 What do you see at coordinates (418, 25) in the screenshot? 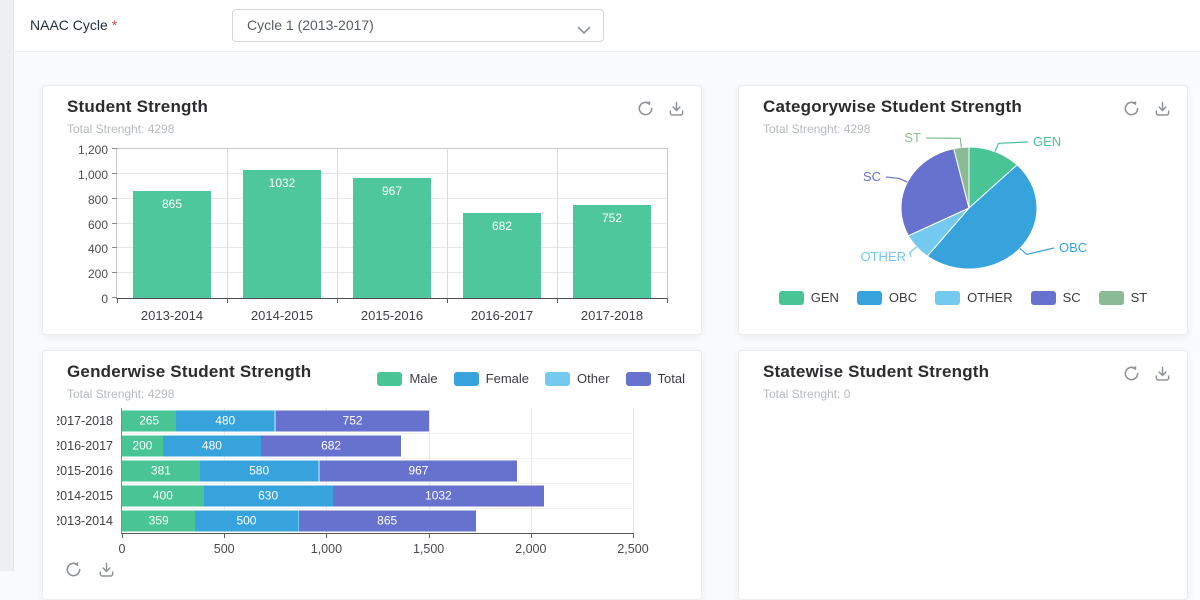
I see `naac-cycle-select: Cycle 1 (2013-2017)` at bounding box center [418, 25].